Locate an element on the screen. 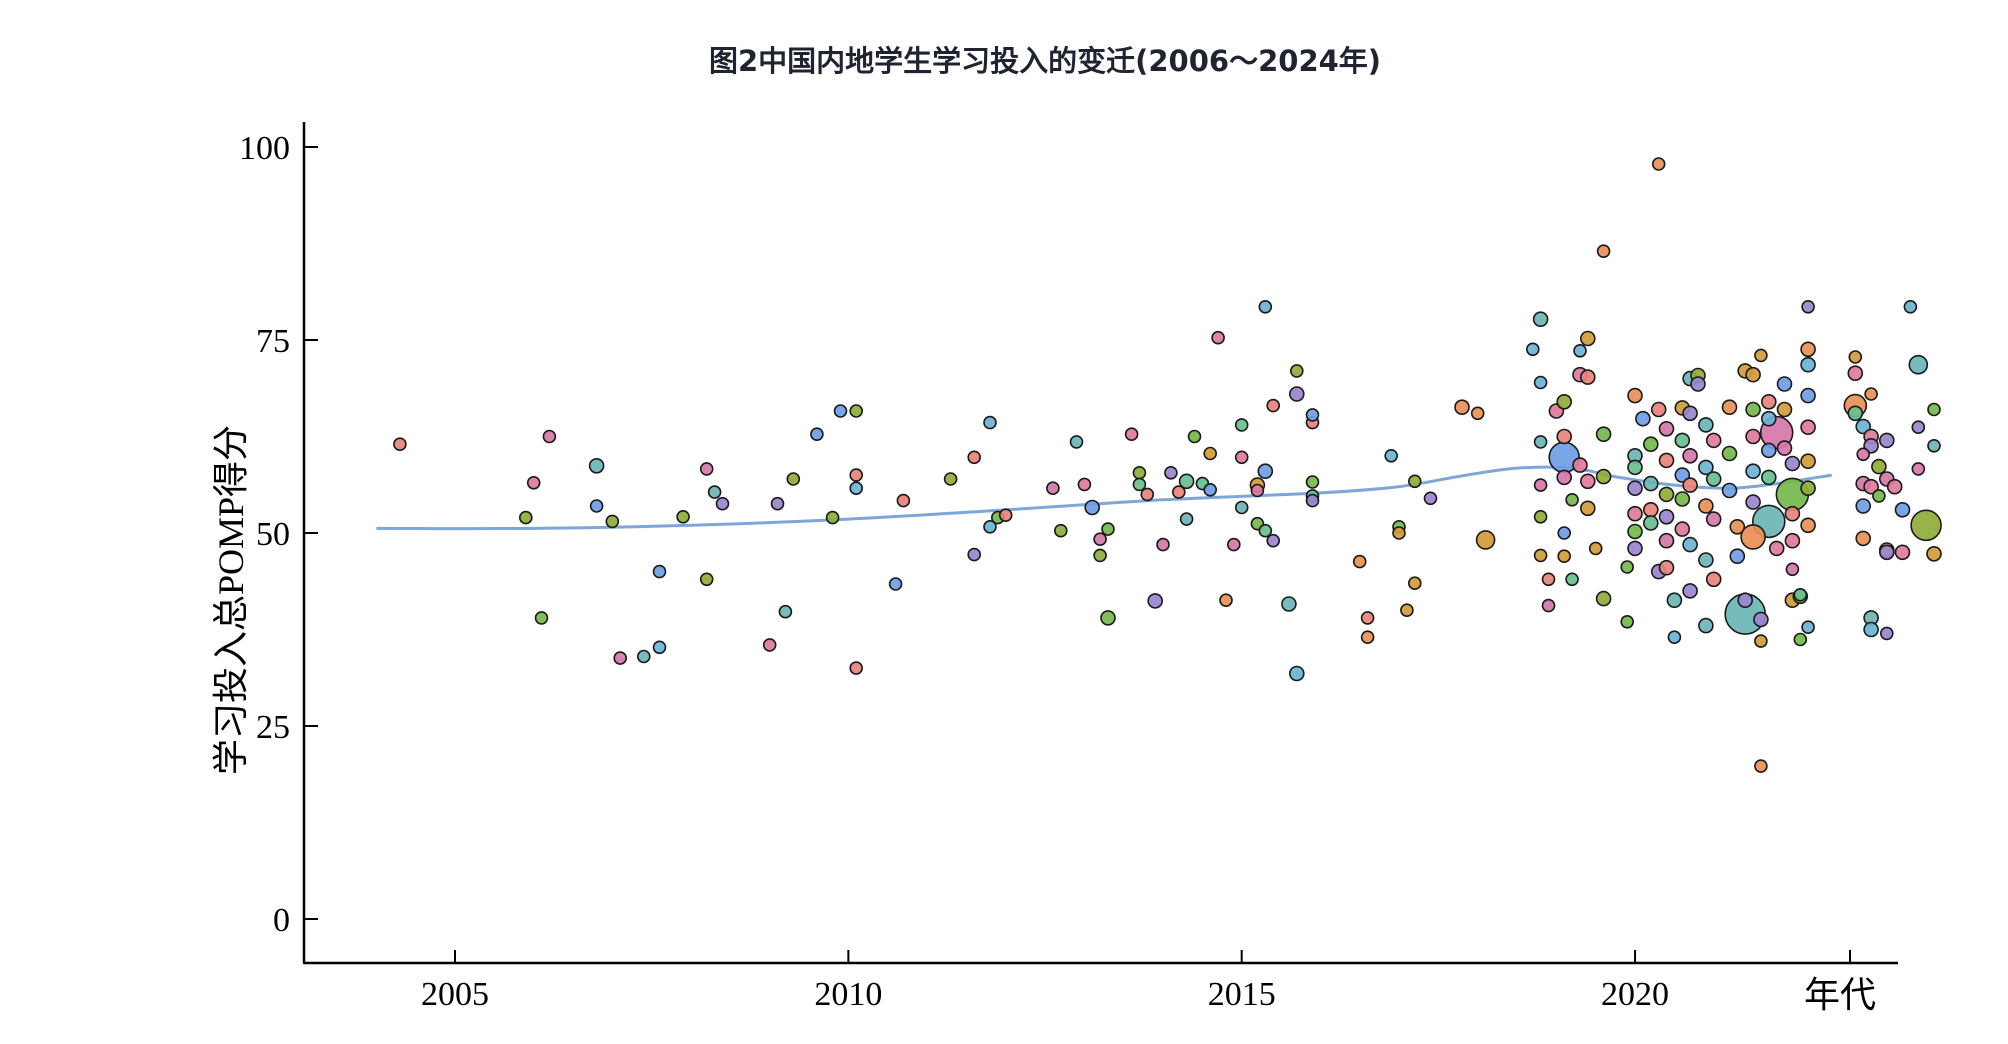 The image size is (2008, 1044). y-tick-label: 75 is located at coordinates (273, 341).